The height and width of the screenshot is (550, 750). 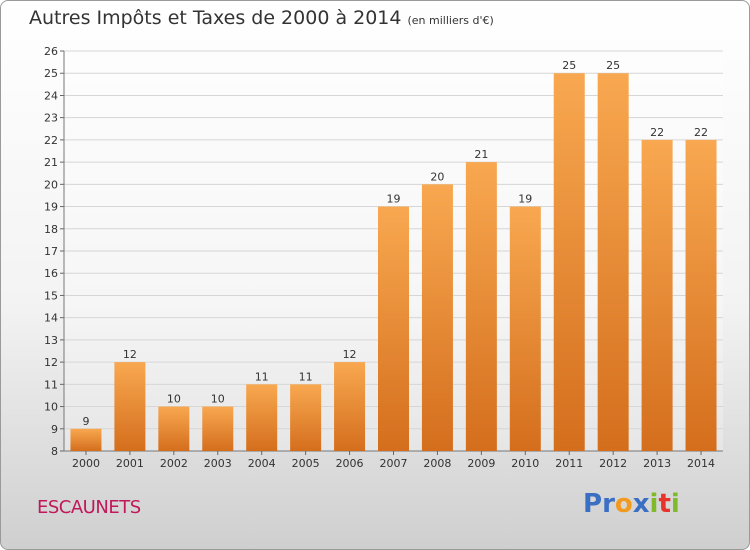 What do you see at coordinates (51, 73) in the screenshot?
I see `y-tick-label: 25` at bounding box center [51, 73].